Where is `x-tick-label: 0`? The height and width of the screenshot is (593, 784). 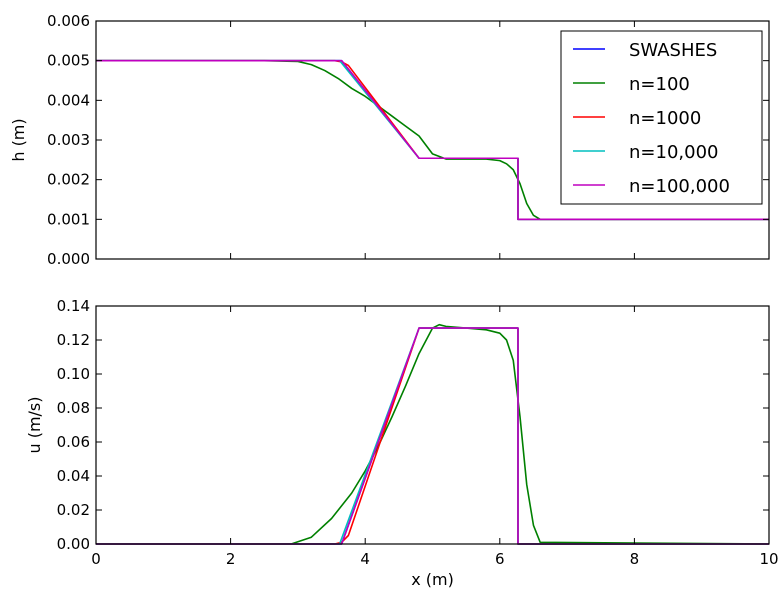 x-tick-label: 0 is located at coordinates (96, 559).